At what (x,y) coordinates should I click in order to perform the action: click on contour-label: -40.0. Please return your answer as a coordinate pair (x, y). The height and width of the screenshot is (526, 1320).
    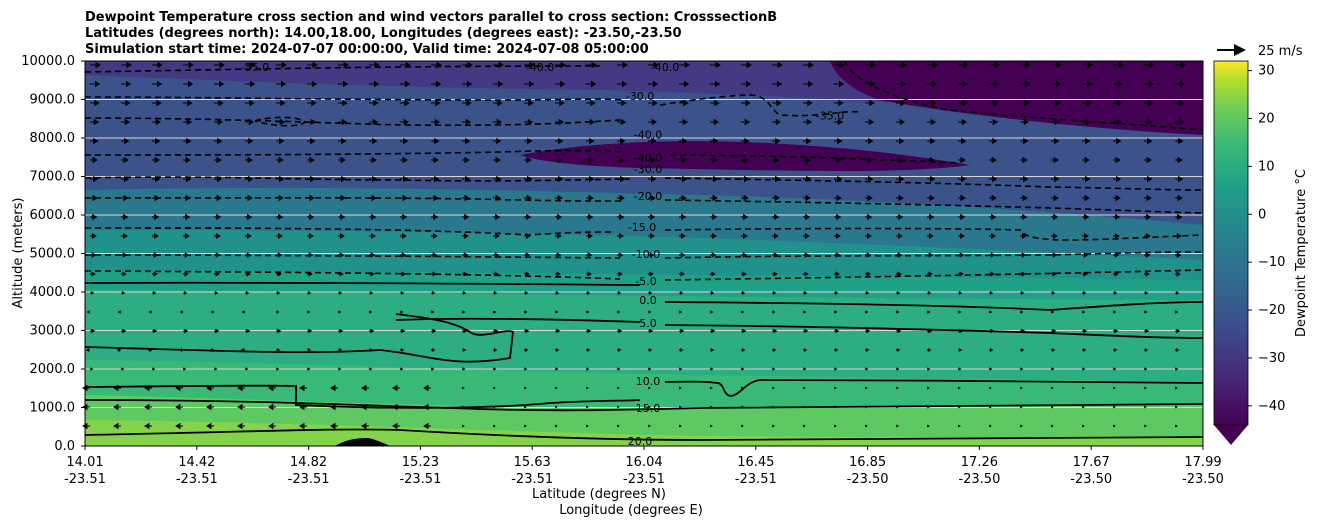
    Looking at the image, I should click on (648, 158).